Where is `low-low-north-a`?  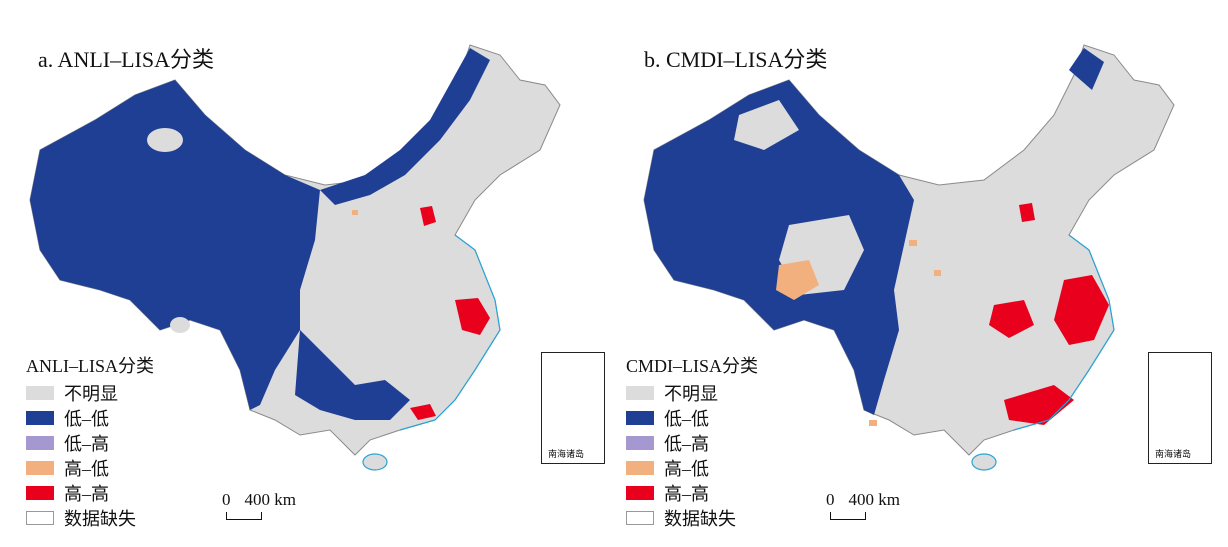 low-low-north-a is located at coordinates (405, 126).